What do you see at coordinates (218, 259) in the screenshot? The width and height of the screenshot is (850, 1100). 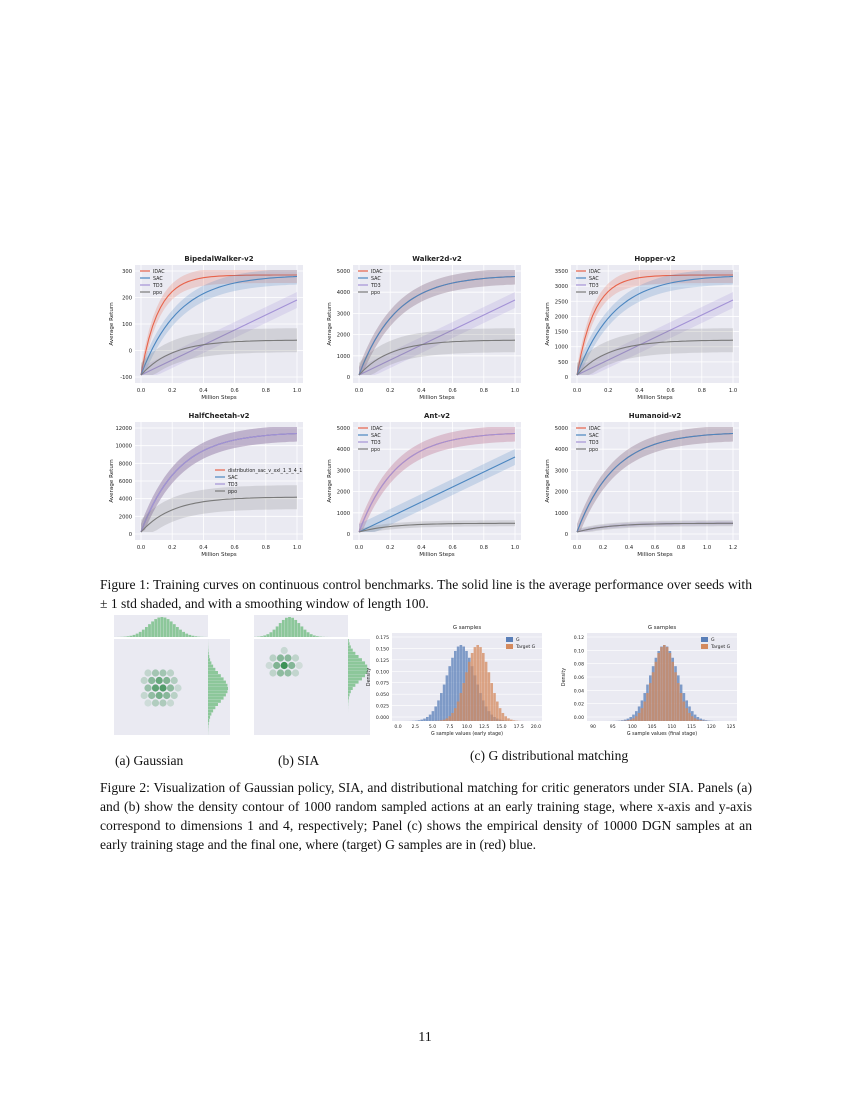 I see `chart-title: BipedalWalker-v2` at bounding box center [218, 259].